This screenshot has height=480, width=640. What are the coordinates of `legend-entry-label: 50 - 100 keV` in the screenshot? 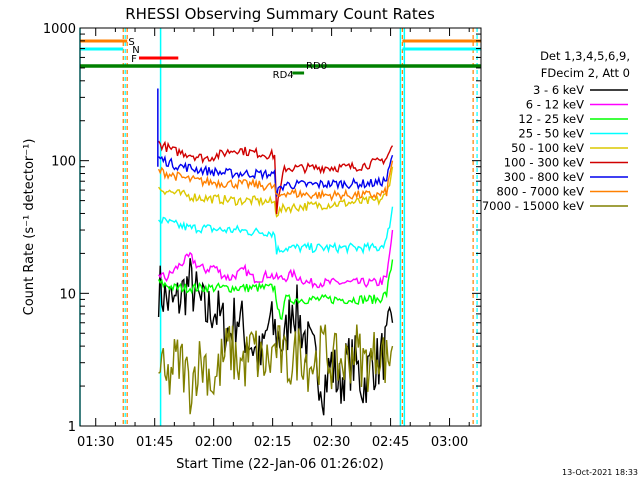 It's located at (547, 148).